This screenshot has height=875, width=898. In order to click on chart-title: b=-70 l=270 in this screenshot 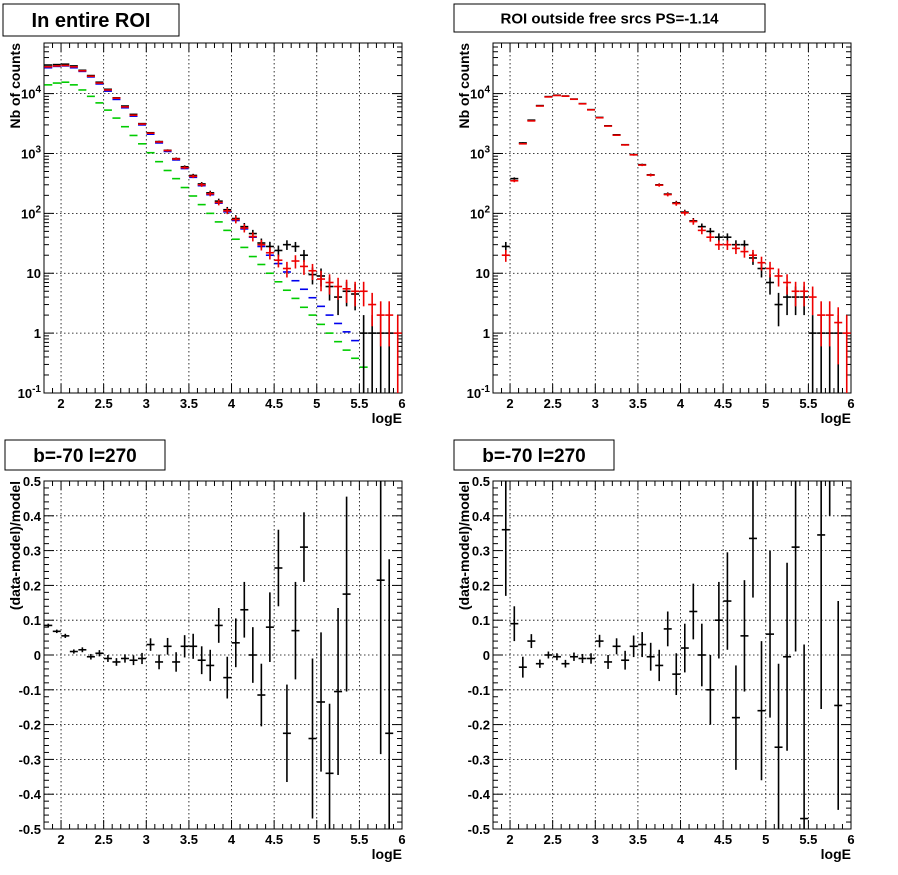, I will do `click(85, 456)`.